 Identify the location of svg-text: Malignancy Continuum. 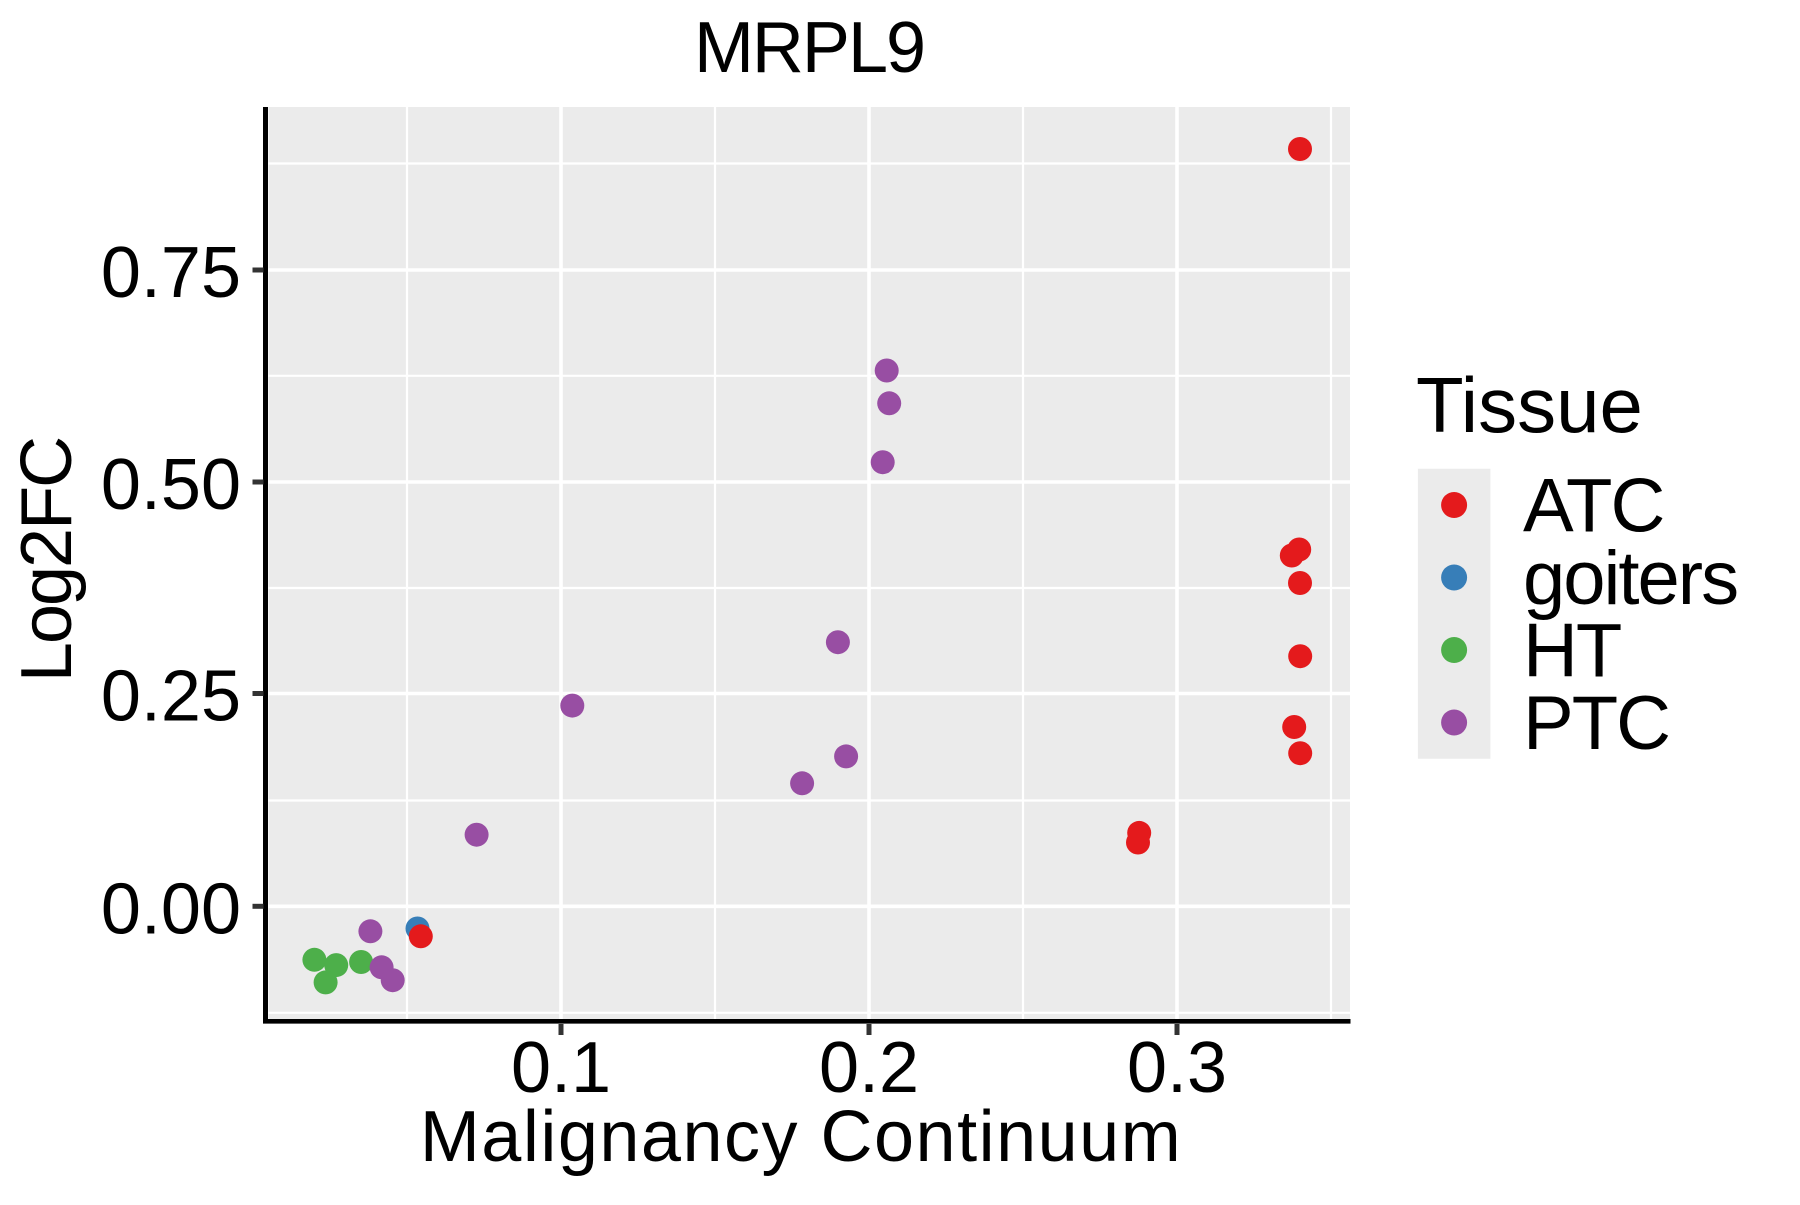
(801, 1137).